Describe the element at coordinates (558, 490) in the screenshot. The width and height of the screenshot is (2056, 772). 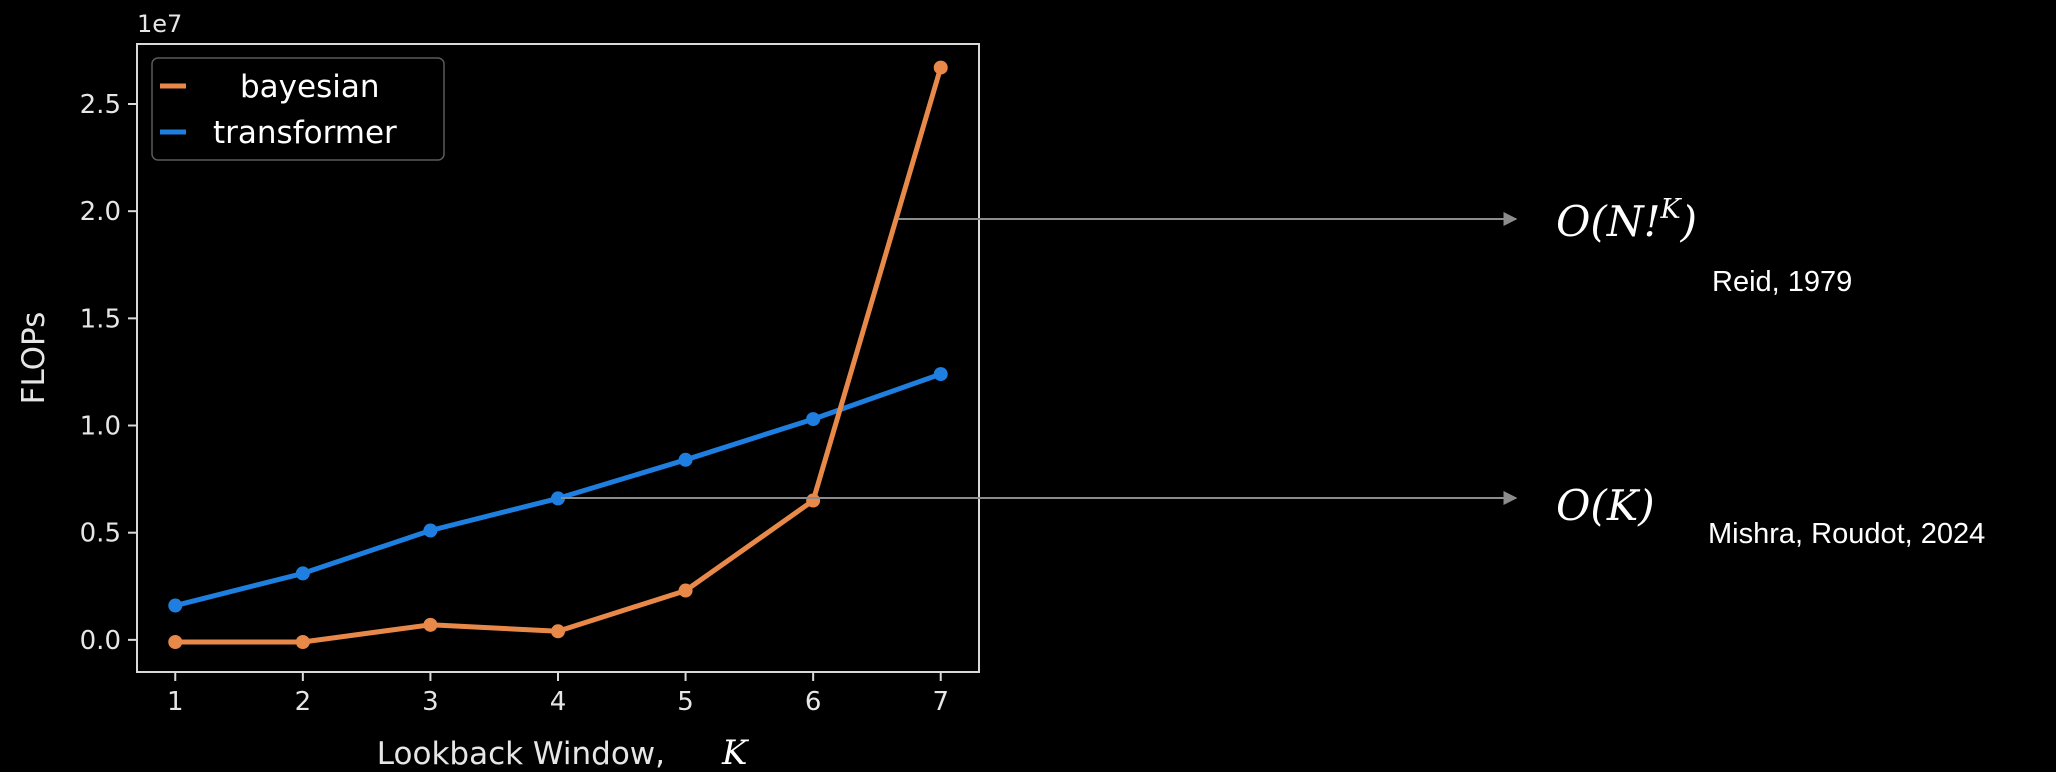
I see `transformer-line` at that location.